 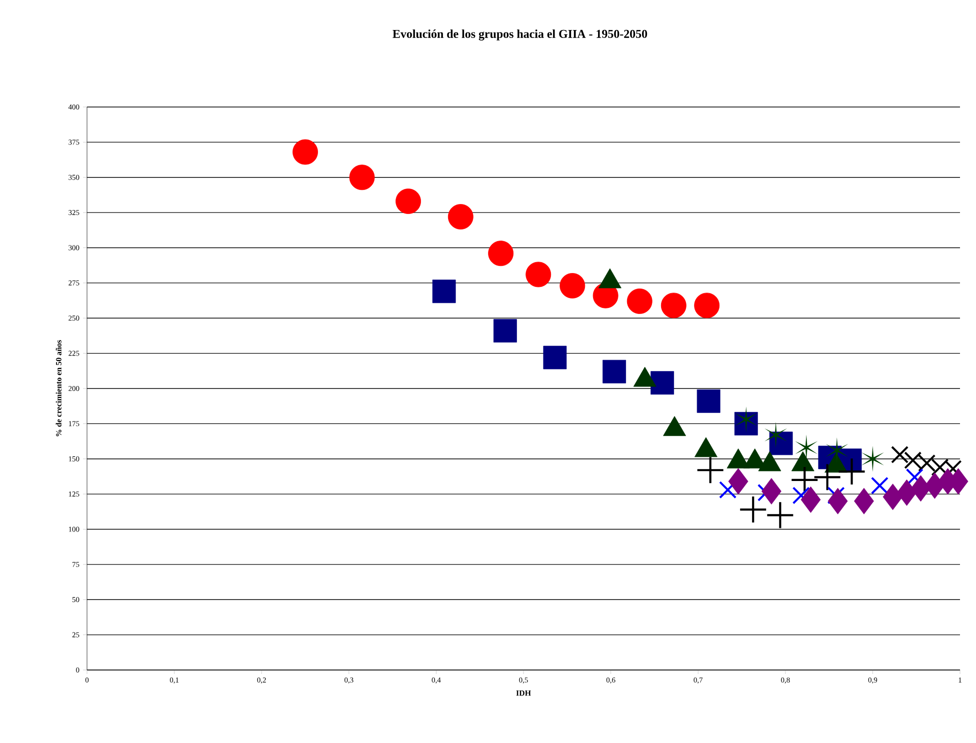 I want to click on chart-title: Evolución de los grupos hacia el GIIA - 1950-2050, so click(x=520, y=35).